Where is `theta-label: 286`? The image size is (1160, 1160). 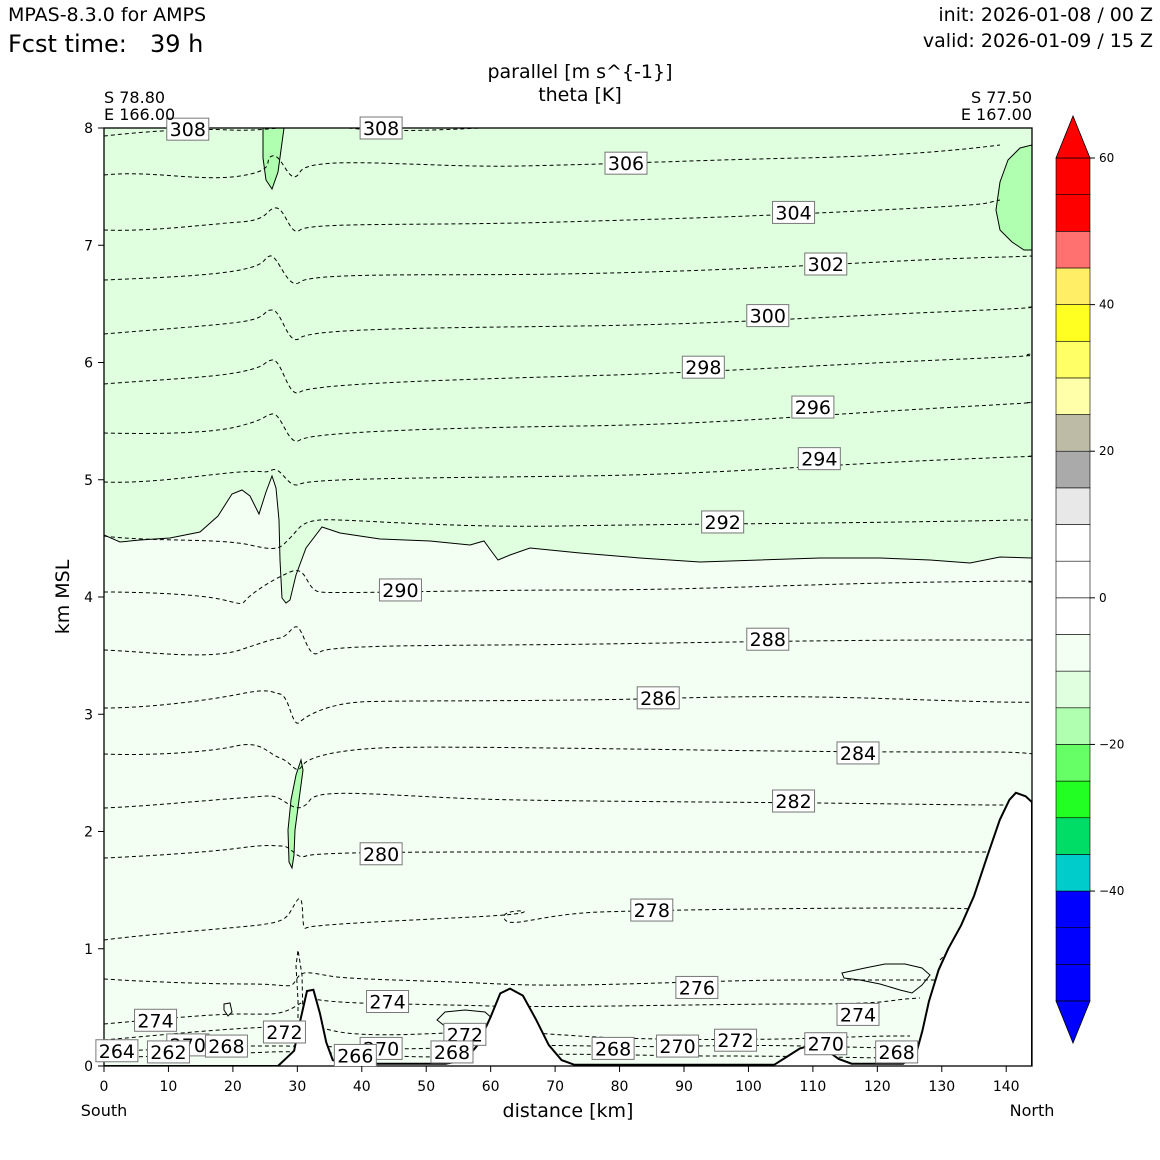 theta-label: 286 is located at coordinates (658, 699).